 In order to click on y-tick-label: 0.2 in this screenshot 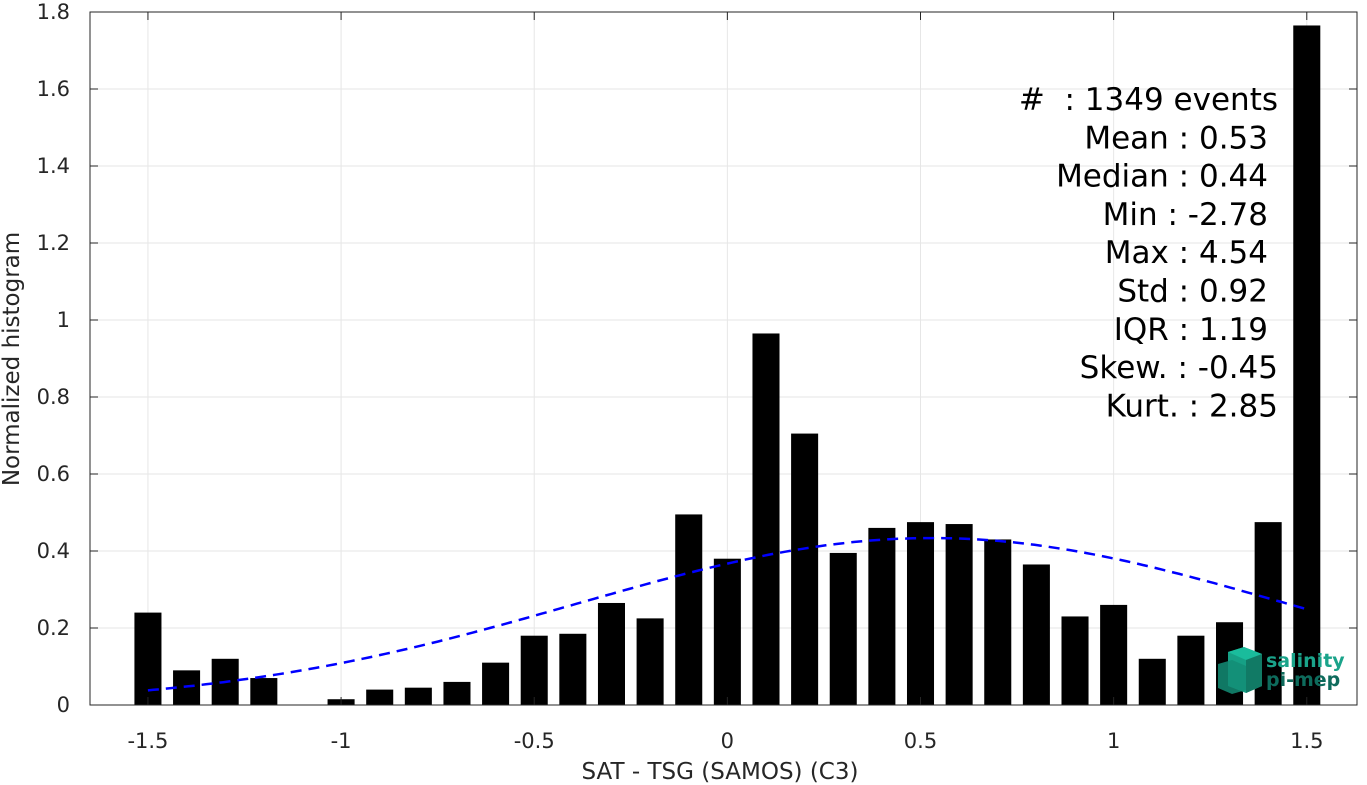, I will do `click(53, 628)`.